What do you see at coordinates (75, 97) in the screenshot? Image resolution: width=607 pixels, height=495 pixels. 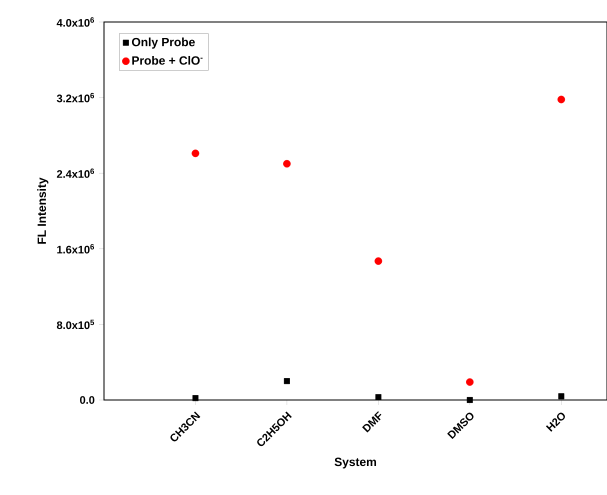 I see `y-tick-label: 3.2x10$^{6}$` at bounding box center [75, 97].